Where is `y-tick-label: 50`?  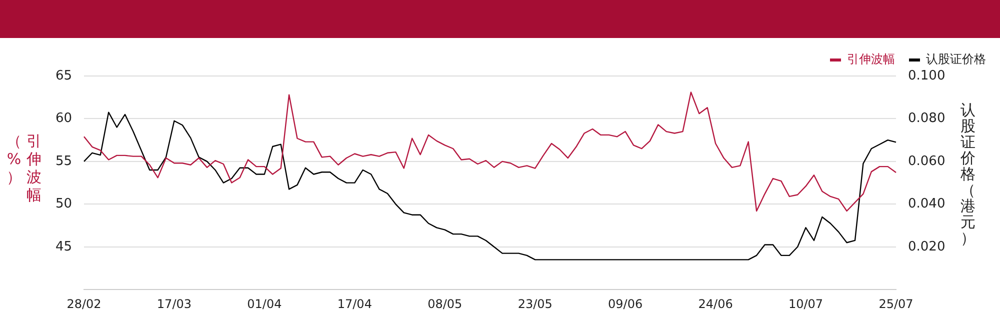
y-tick-label: 50 is located at coordinates (63, 204).